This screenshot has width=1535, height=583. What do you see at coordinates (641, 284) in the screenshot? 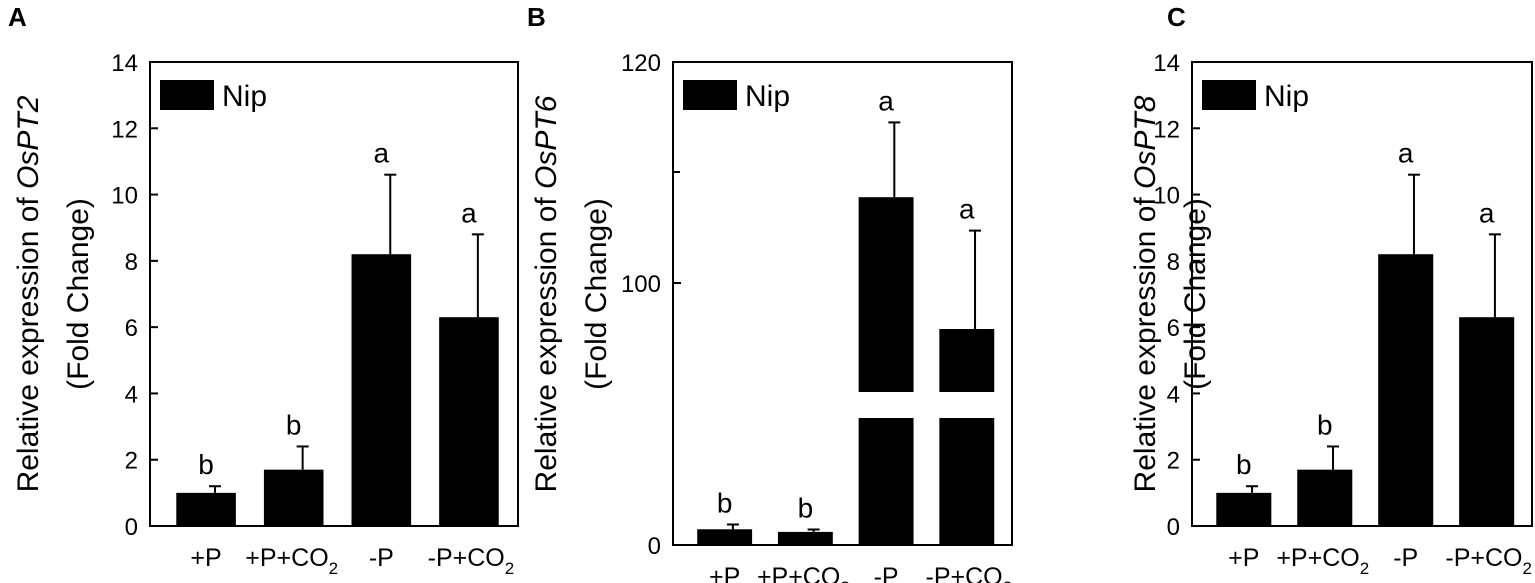
I see `y-tick-label: 100` at bounding box center [641, 284].